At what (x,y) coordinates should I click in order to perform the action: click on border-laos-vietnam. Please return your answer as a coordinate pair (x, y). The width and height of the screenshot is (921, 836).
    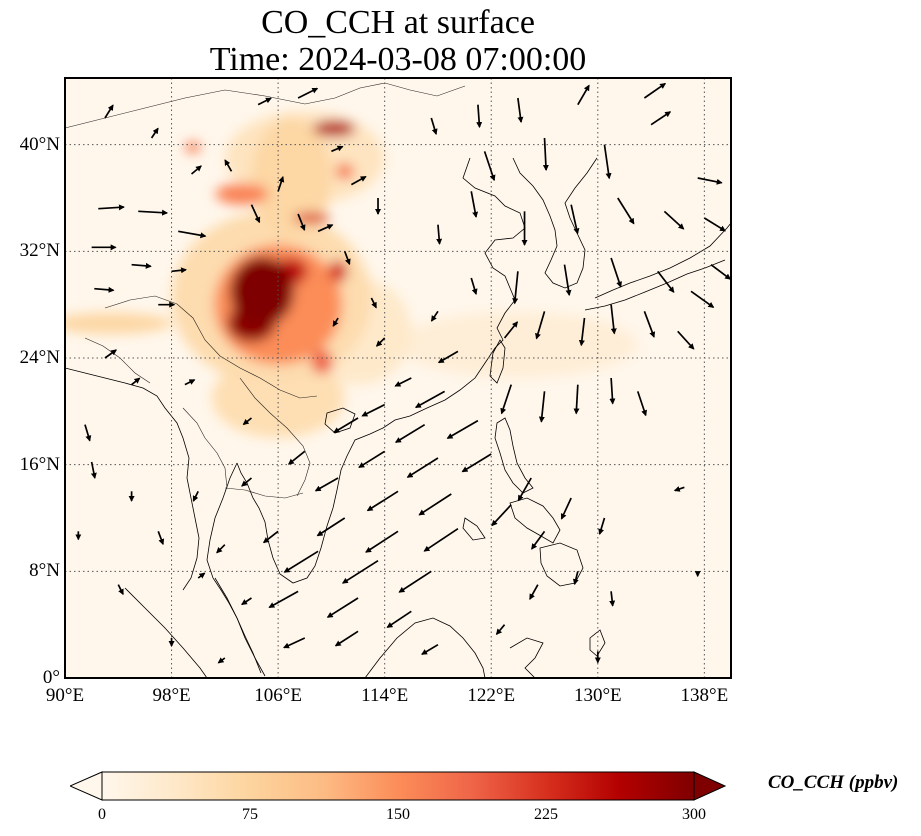
    Looking at the image, I should click on (275, 437).